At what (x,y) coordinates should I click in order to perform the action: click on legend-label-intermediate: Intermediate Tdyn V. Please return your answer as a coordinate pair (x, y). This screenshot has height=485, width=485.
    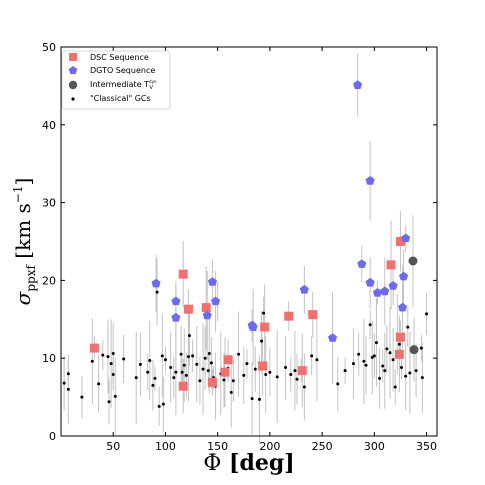
    Looking at the image, I should click on (123, 85).